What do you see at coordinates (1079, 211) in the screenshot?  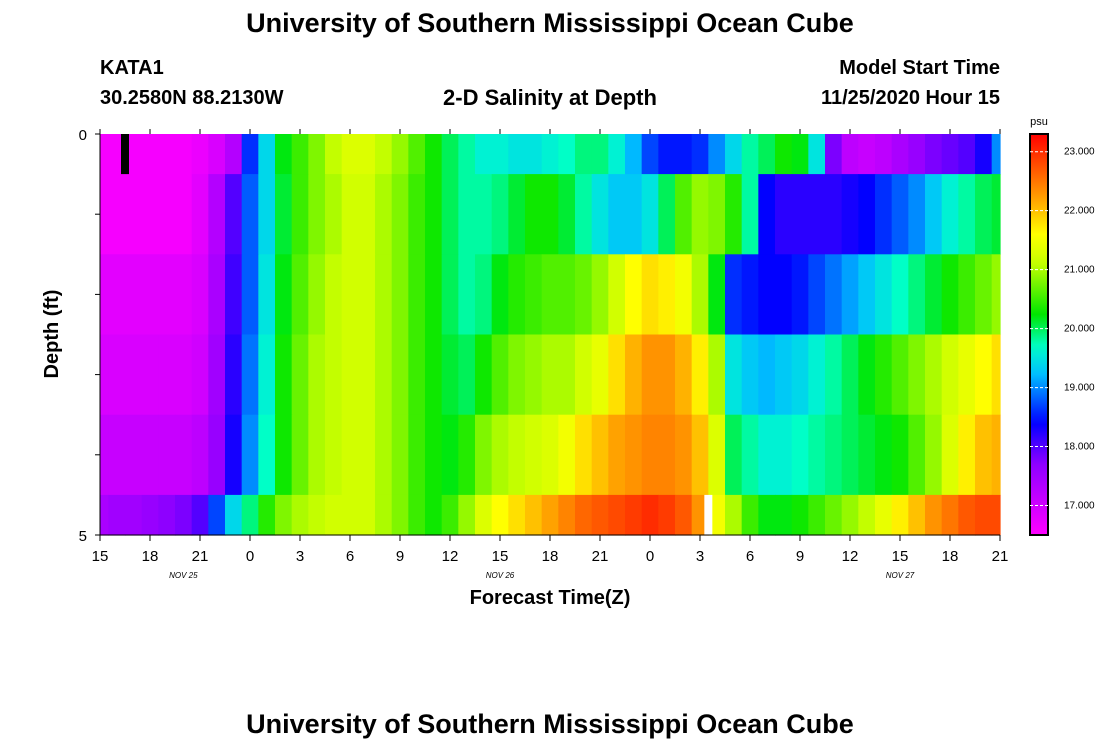 I see `colorbar-tick-label: 22.000` at bounding box center [1079, 211].